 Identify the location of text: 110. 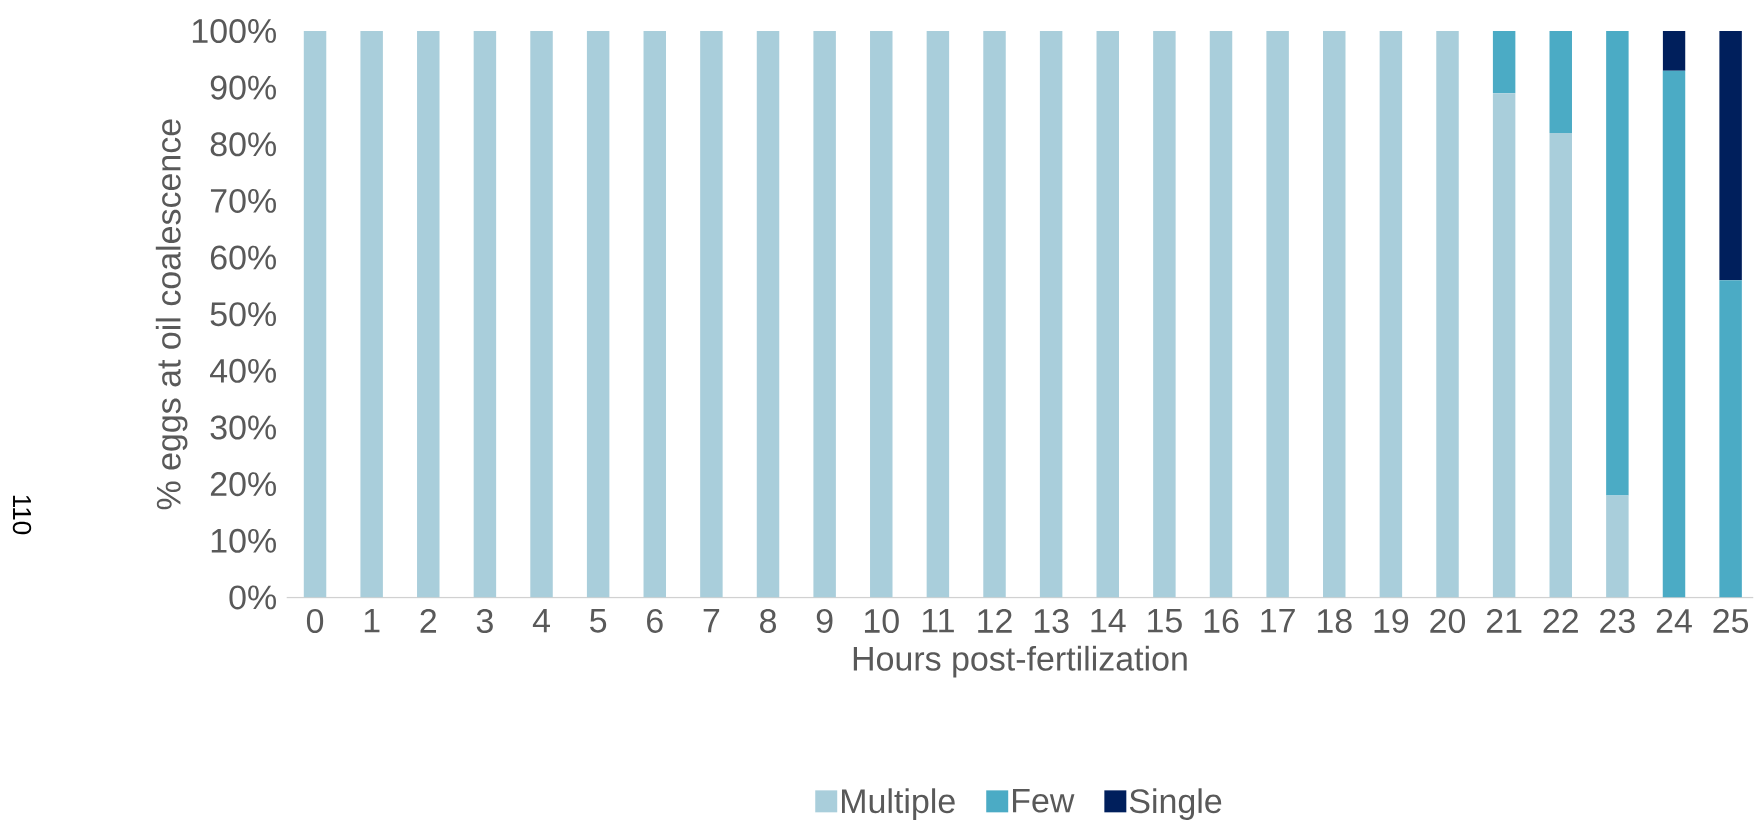
(22, 515).